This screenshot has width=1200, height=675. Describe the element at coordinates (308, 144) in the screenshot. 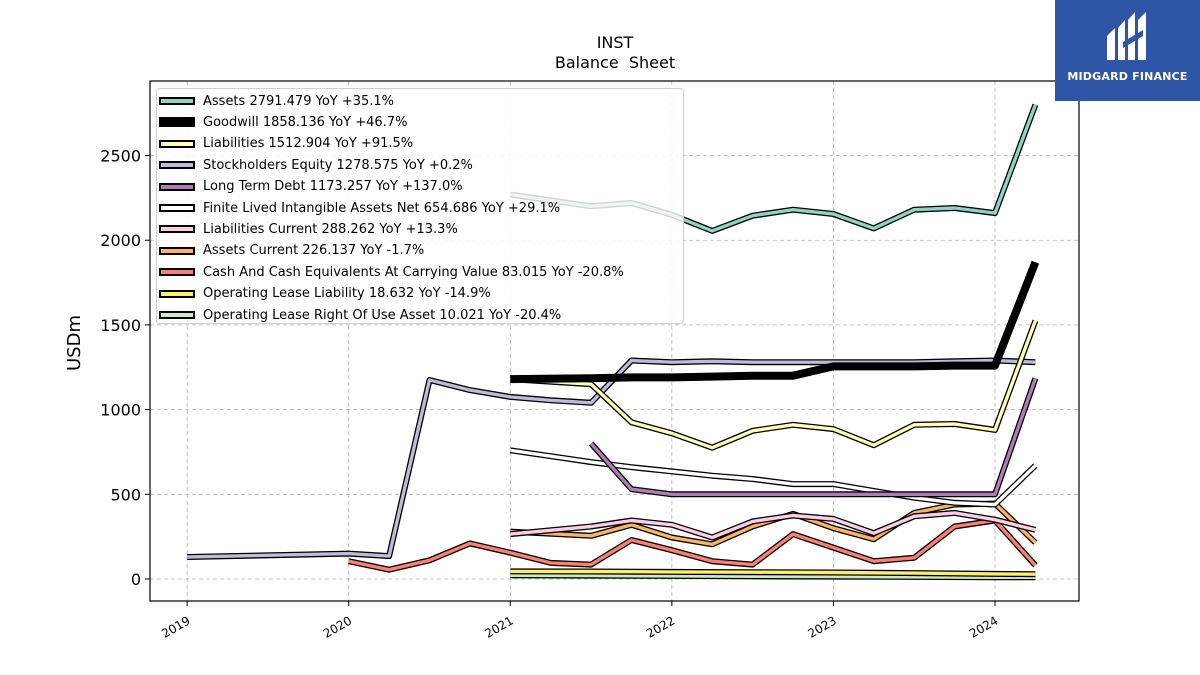

I see `legend-label: Liabilities 1512.904 YoY +91.5%` at that location.